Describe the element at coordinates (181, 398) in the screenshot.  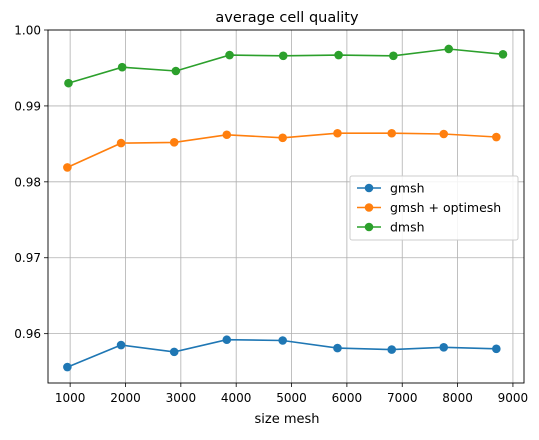
I see `x-tick-label: 3000` at that location.